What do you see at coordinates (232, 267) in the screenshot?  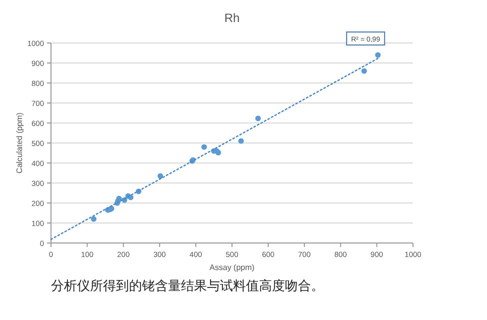 I see `x-axis-title: Assay (ppm)` at bounding box center [232, 267].